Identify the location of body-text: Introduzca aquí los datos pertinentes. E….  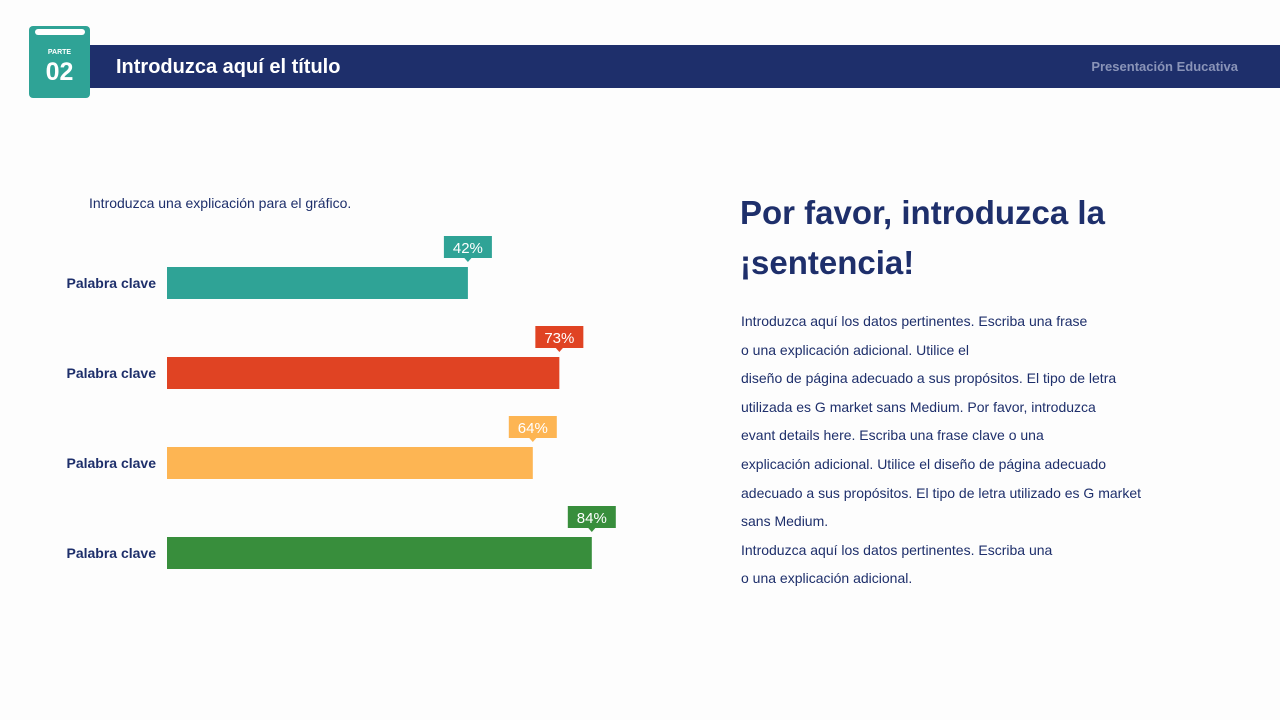
(976, 450).